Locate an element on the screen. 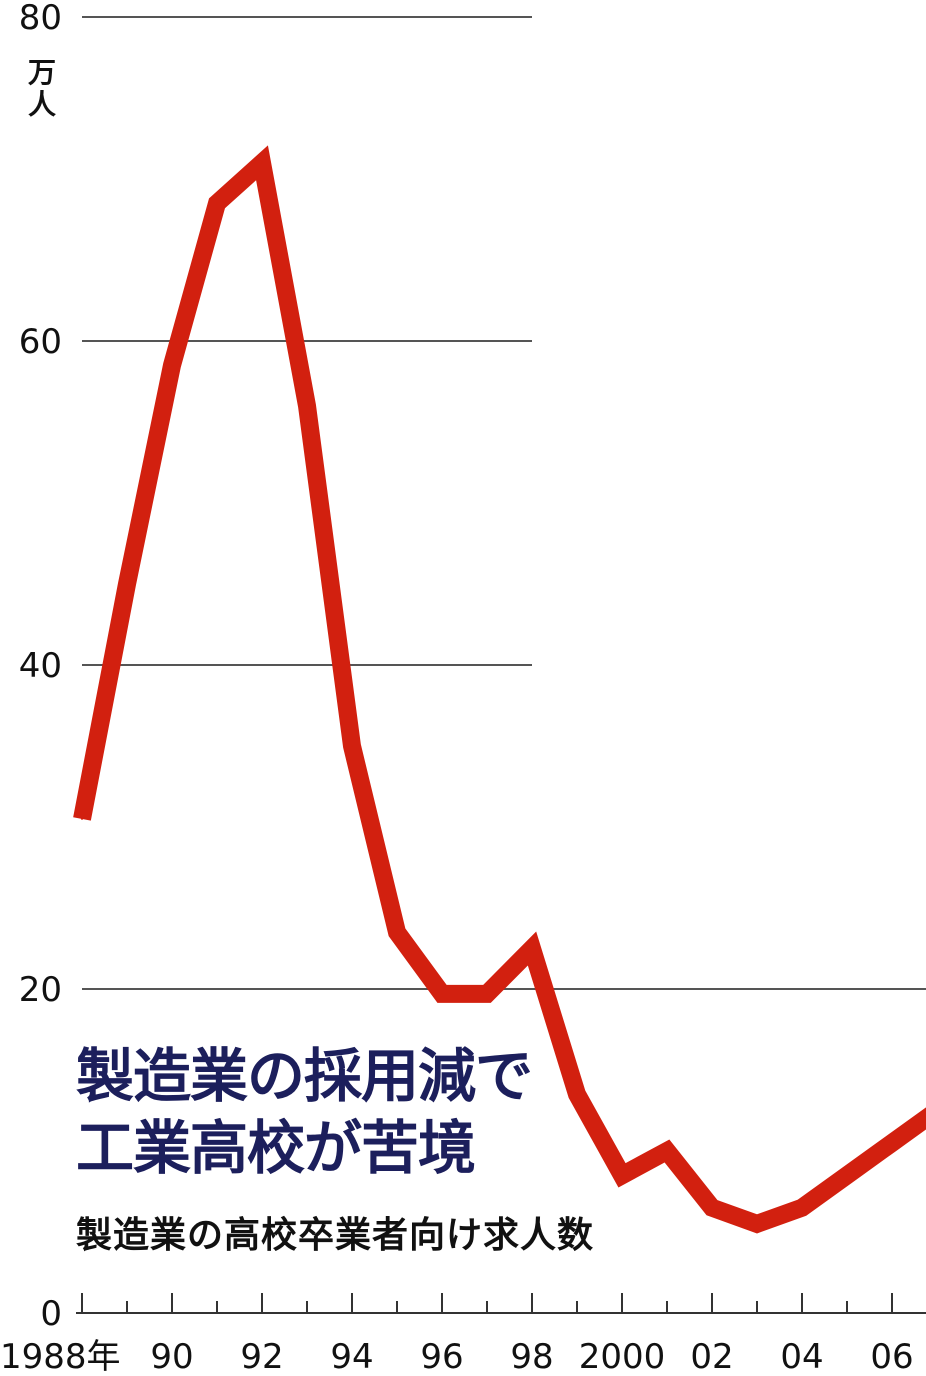 The height and width of the screenshot is (1376, 926). y-axis-unit-label: 万 人 is located at coordinates (47, 88).